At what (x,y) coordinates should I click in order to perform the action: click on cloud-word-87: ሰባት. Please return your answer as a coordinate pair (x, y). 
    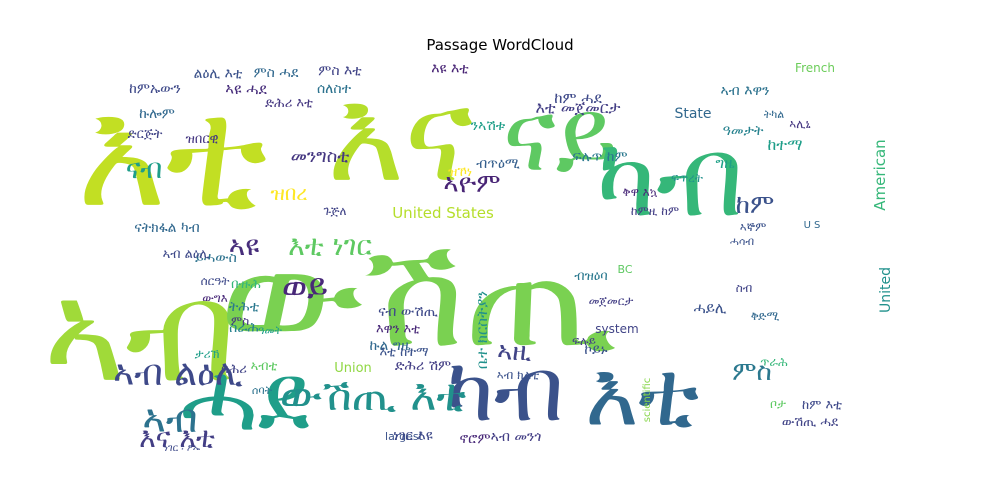
    Looking at the image, I should click on (262, 390).